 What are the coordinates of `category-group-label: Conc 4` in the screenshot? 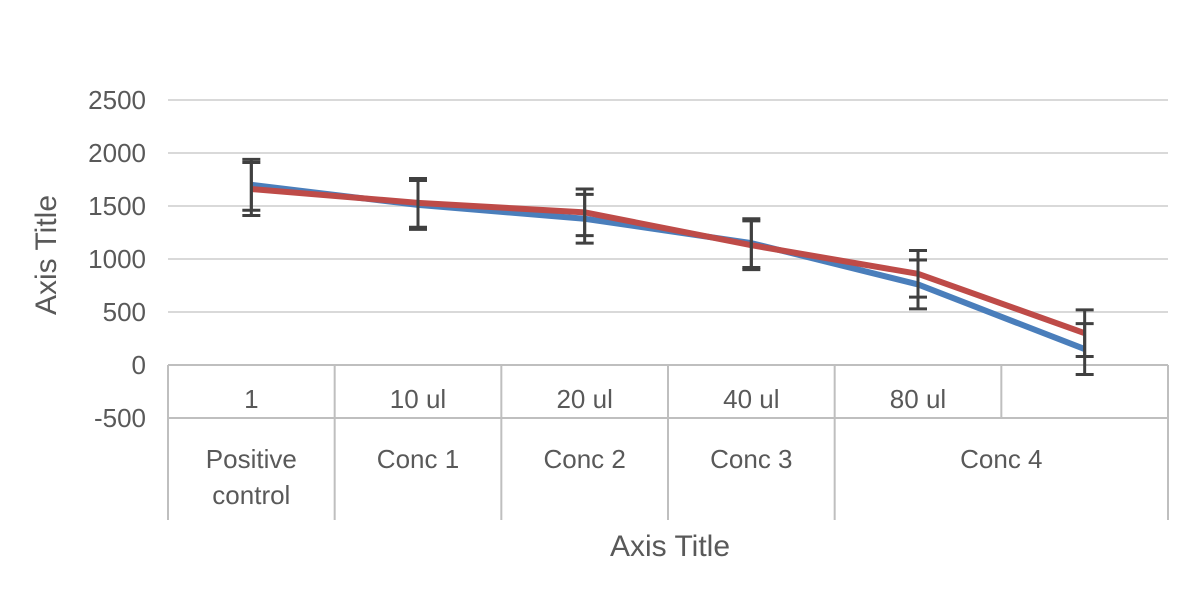 It's located at (1001, 459).